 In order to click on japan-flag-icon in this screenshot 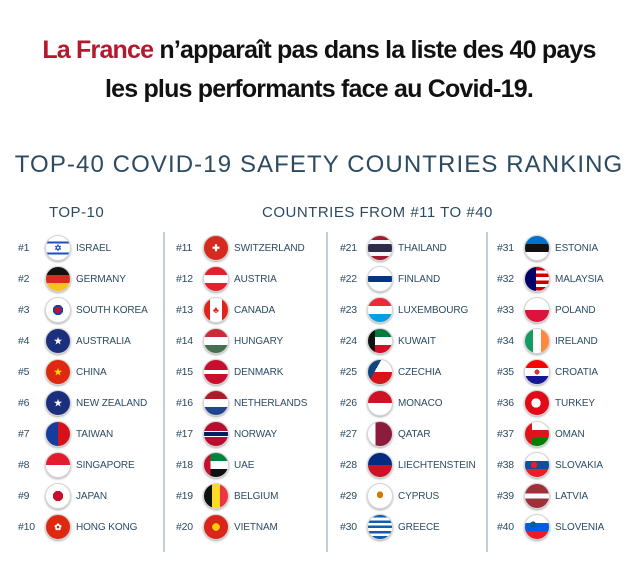, I will do `click(58, 496)`.